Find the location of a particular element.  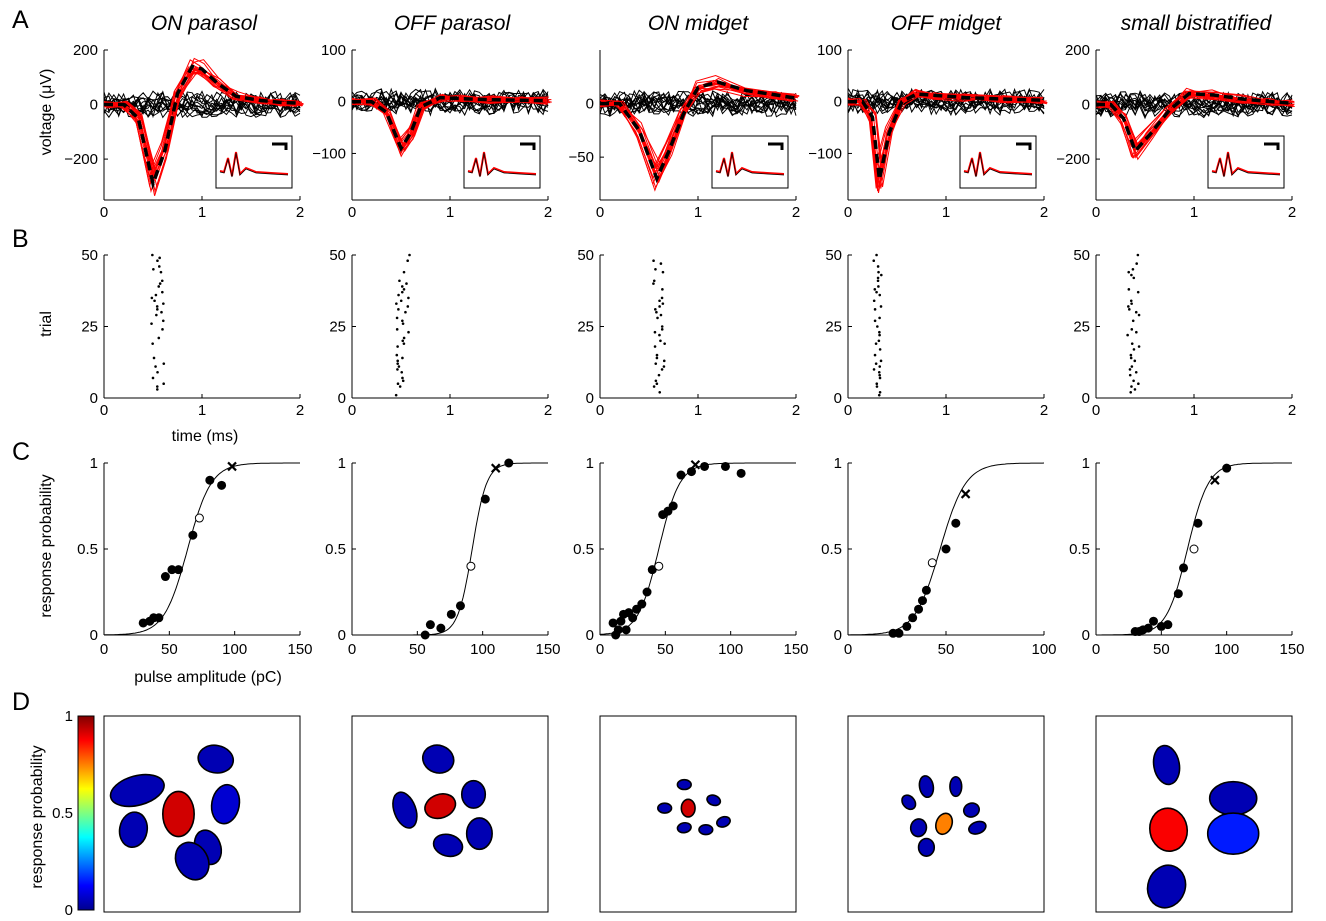

colorbar-tick-label: 0 is located at coordinates (69, 910).